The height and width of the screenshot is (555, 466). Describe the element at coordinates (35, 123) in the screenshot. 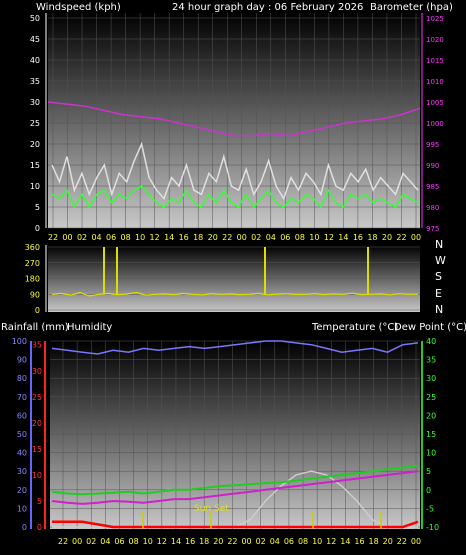

I see `wind-y-tick: 25` at that location.